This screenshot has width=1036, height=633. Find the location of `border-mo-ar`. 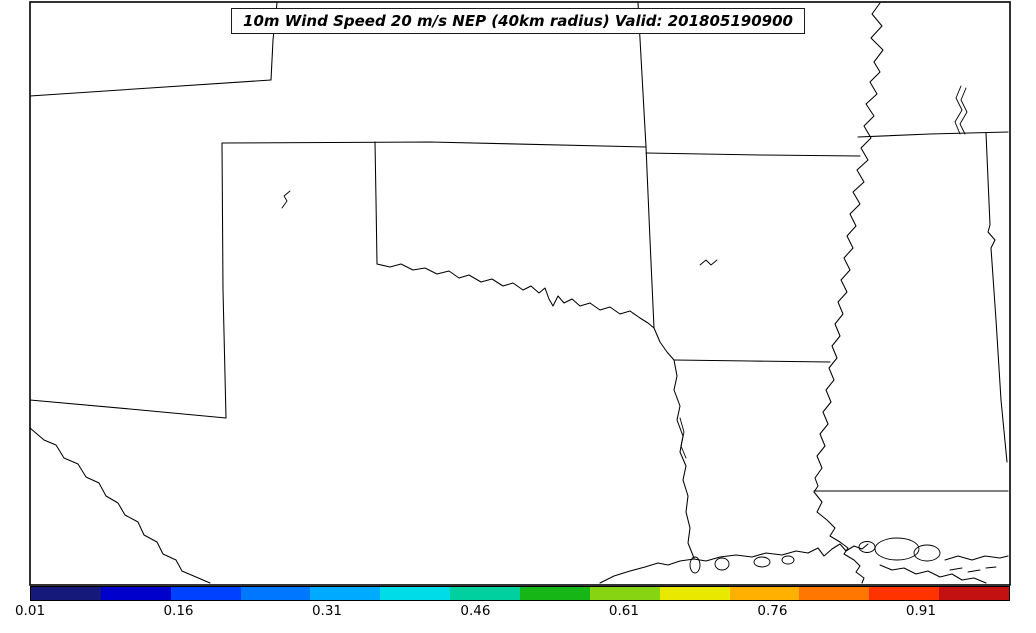

border-mo-ar is located at coordinates (753, 154).